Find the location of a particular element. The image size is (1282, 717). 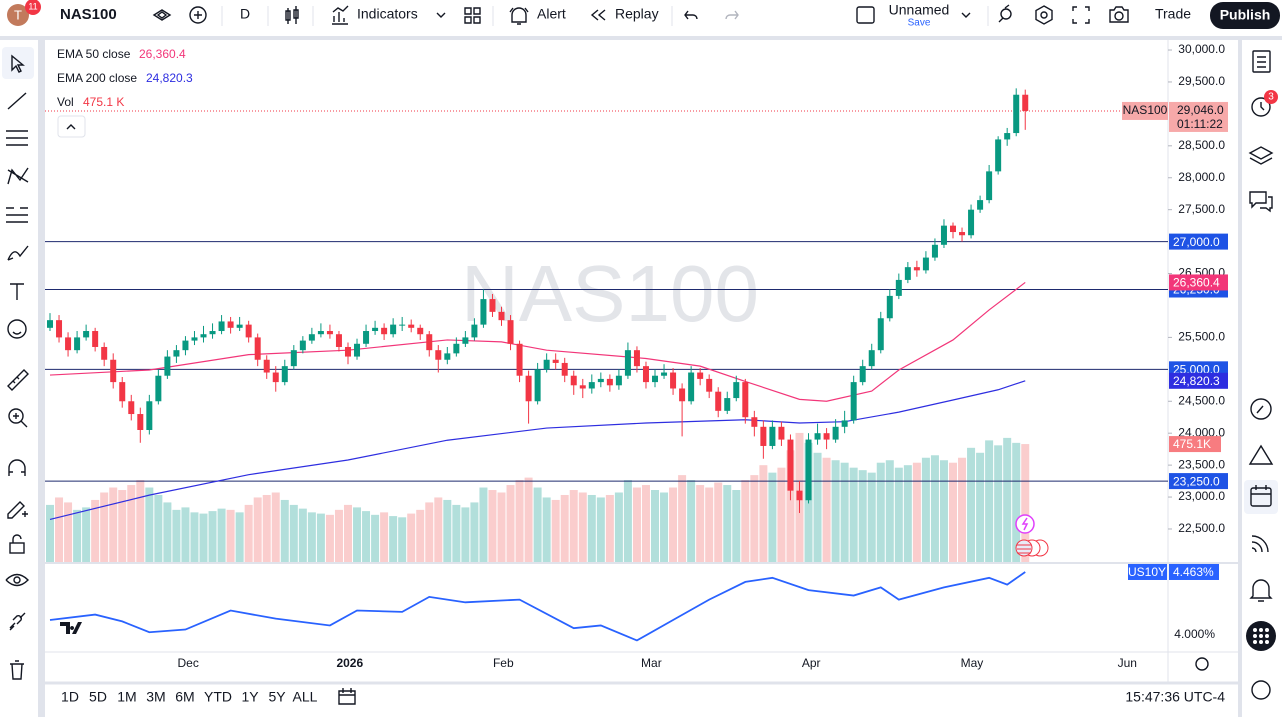

toolbar-divider is located at coordinates (641, 38).